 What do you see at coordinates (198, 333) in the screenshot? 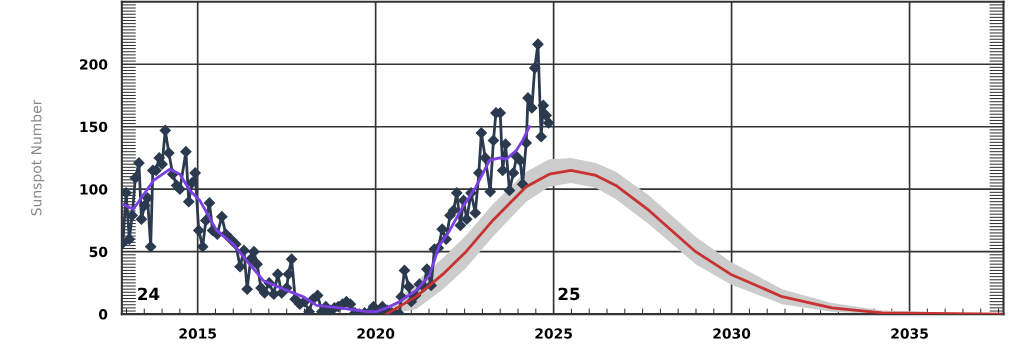
I see `x-tick-label: 2015` at bounding box center [198, 333].